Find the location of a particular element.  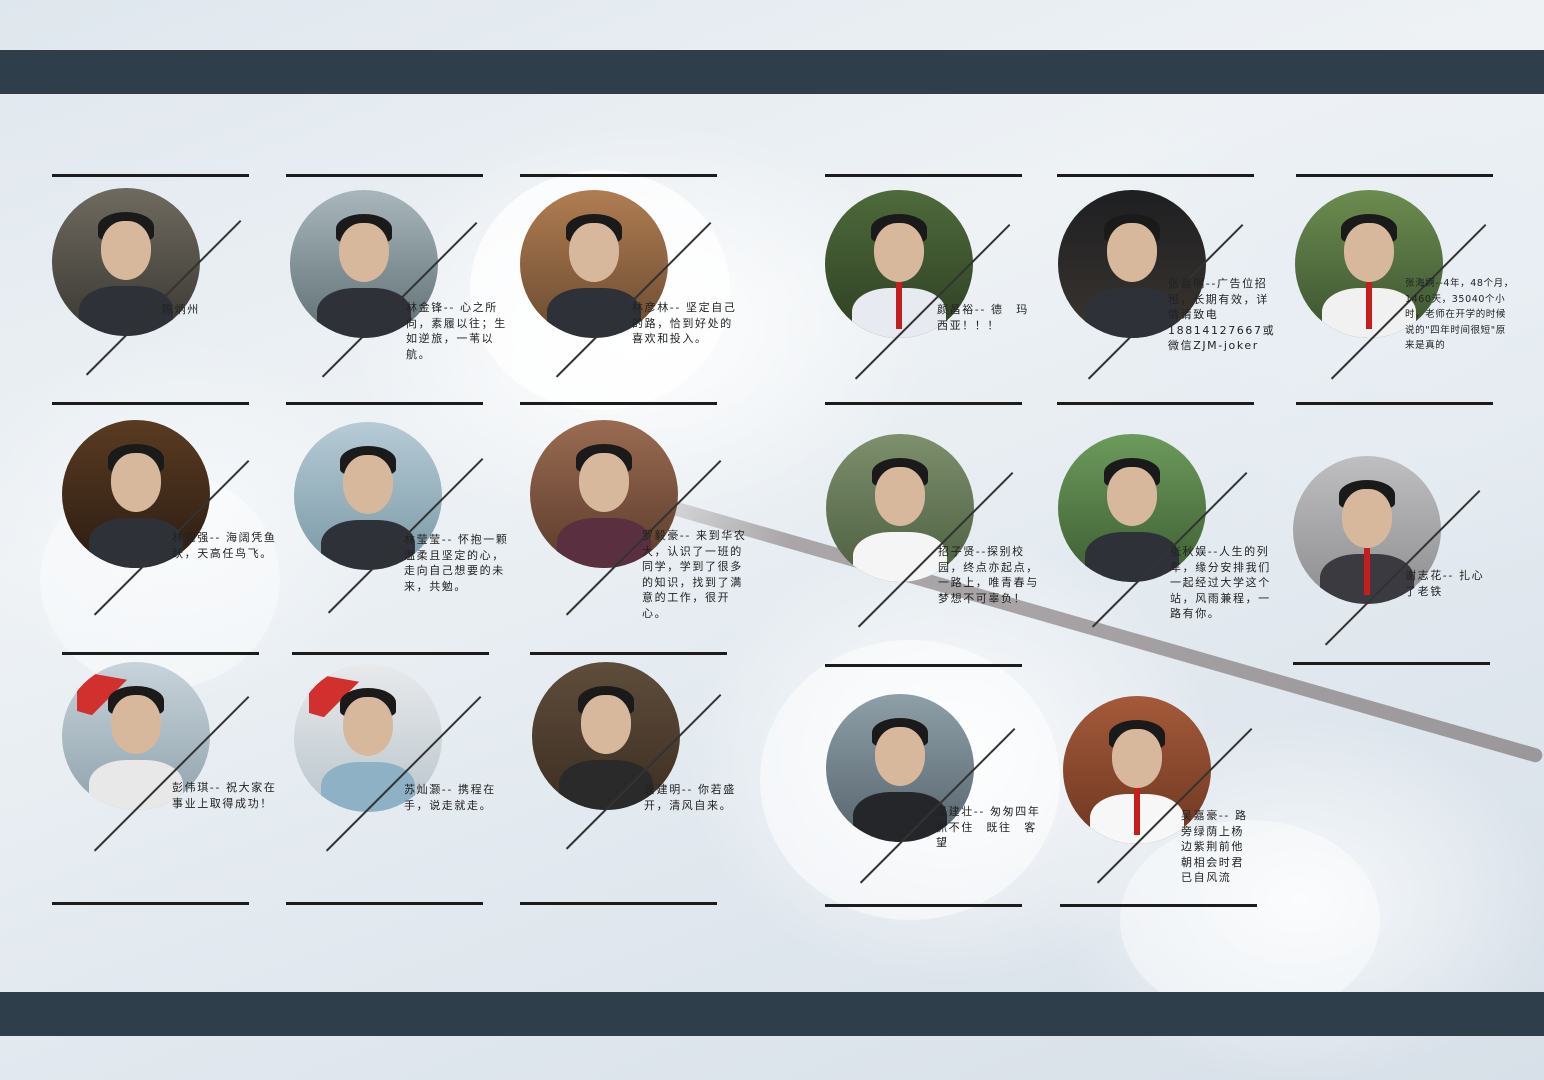

classmate-card: 招子贤--探别校园，终点亦起点，一路上，唯青春与梦想不可辜负！ is located at coordinates (931, 539).